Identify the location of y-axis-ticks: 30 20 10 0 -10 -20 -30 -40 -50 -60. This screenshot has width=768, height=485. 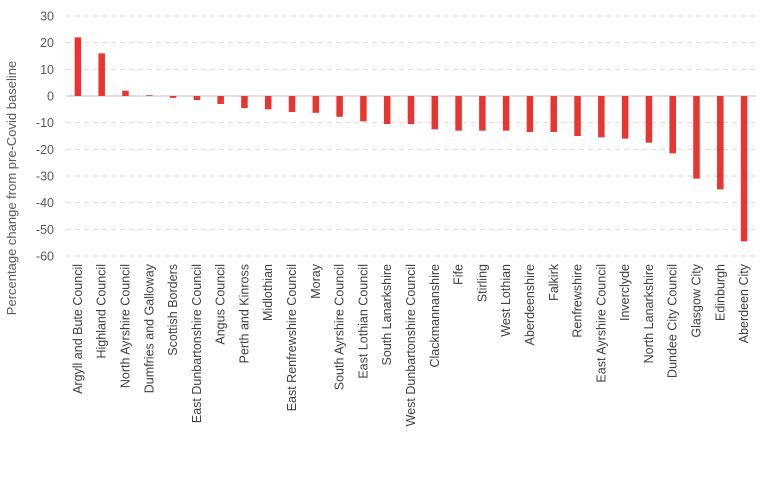
(45, 137).